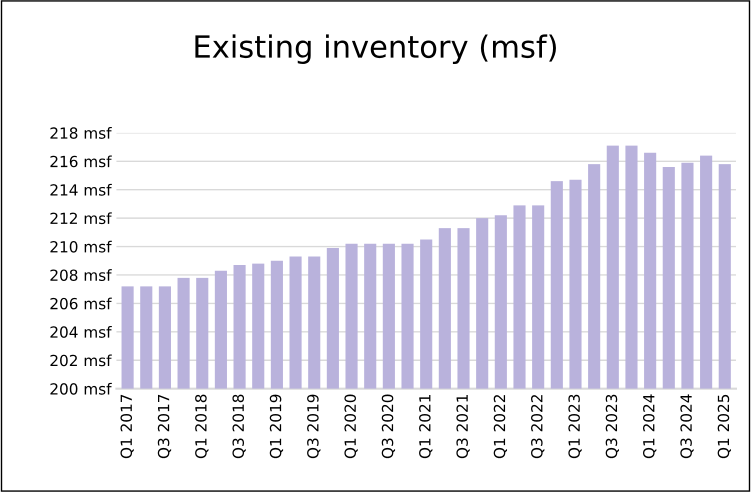 The height and width of the screenshot is (492, 751). What do you see at coordinates (127, 426) in the screenshot?
I see `x-tick-label: Q1 2017` at bounding box center [127, 426].